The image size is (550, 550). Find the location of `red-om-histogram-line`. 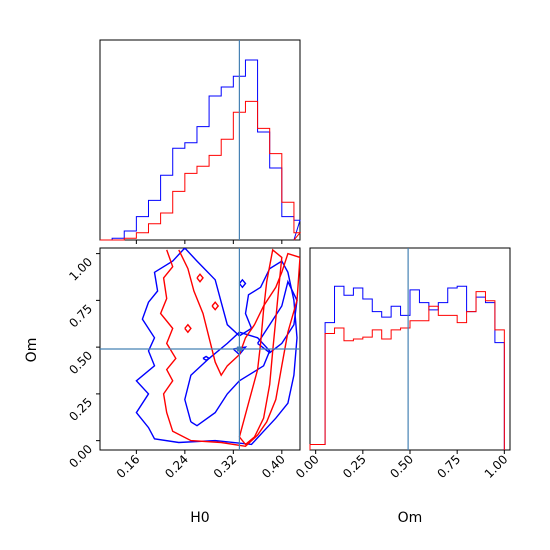

red-om-histogram-line is located at coordinates (407, 370).